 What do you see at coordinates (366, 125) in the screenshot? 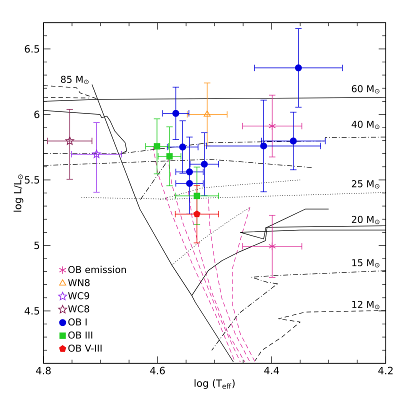
I see `annotation: 40 M$_{⊙}$` at bounding box center [366, 125].